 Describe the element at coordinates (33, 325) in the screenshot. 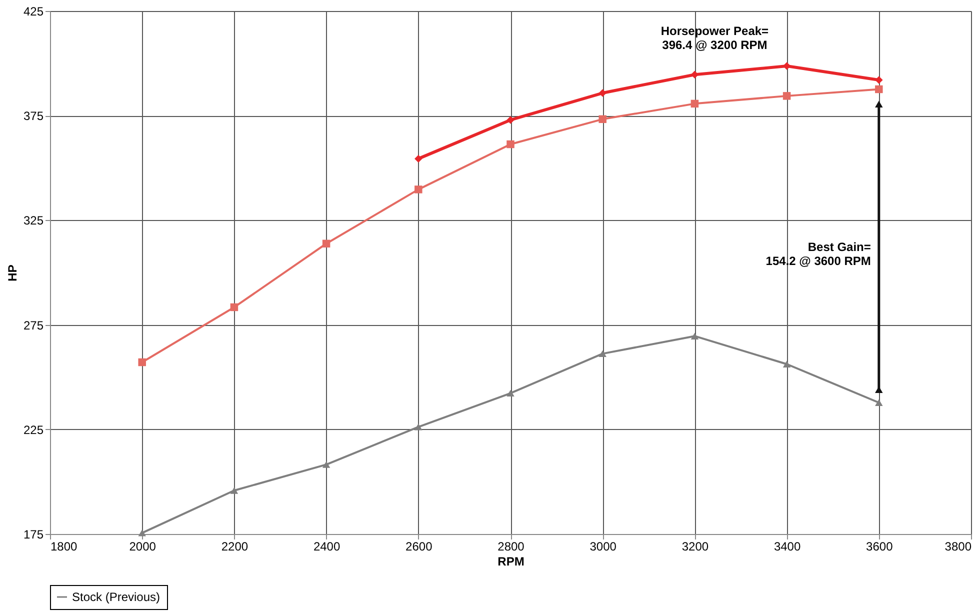

I see `y-tick-label: 275` at that location.